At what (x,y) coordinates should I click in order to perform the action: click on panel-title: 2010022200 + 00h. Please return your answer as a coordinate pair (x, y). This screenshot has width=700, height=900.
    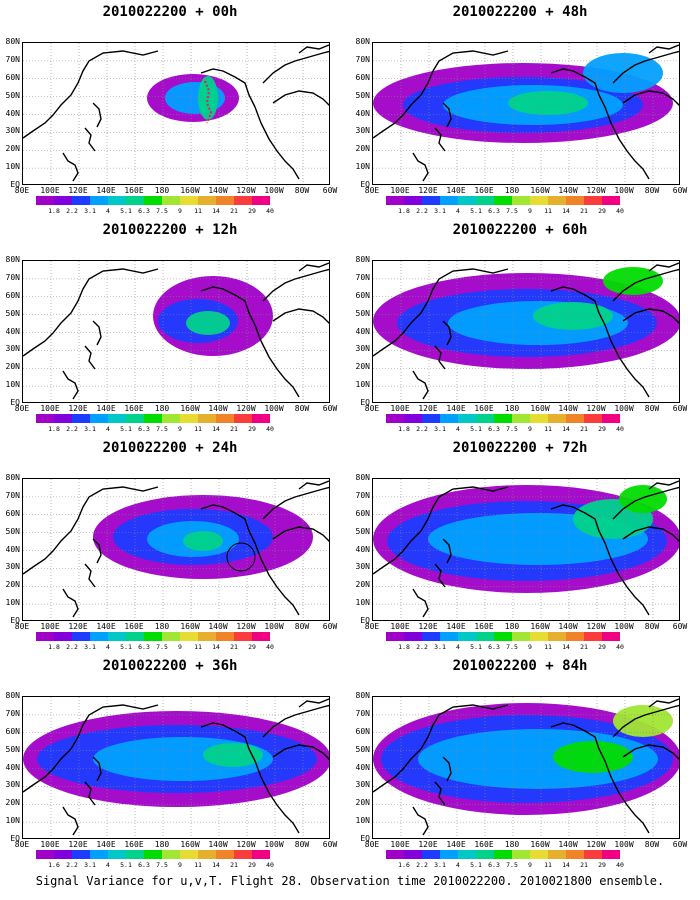
    Looking at the image, I should click on (170, 12).